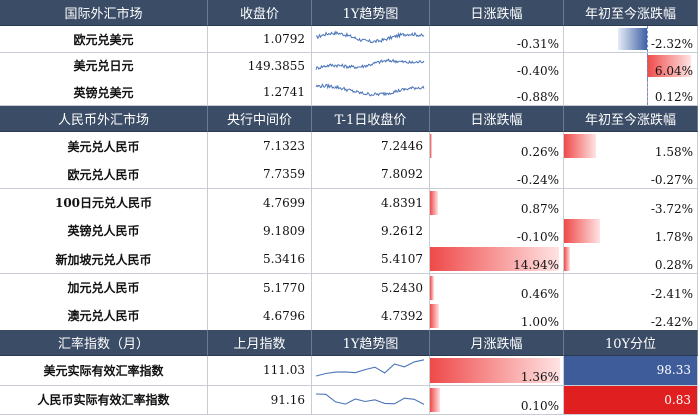 This screenshot has width=698, height=415. I want to click on pair-name: 欧元兑美元, so click(104, 39).